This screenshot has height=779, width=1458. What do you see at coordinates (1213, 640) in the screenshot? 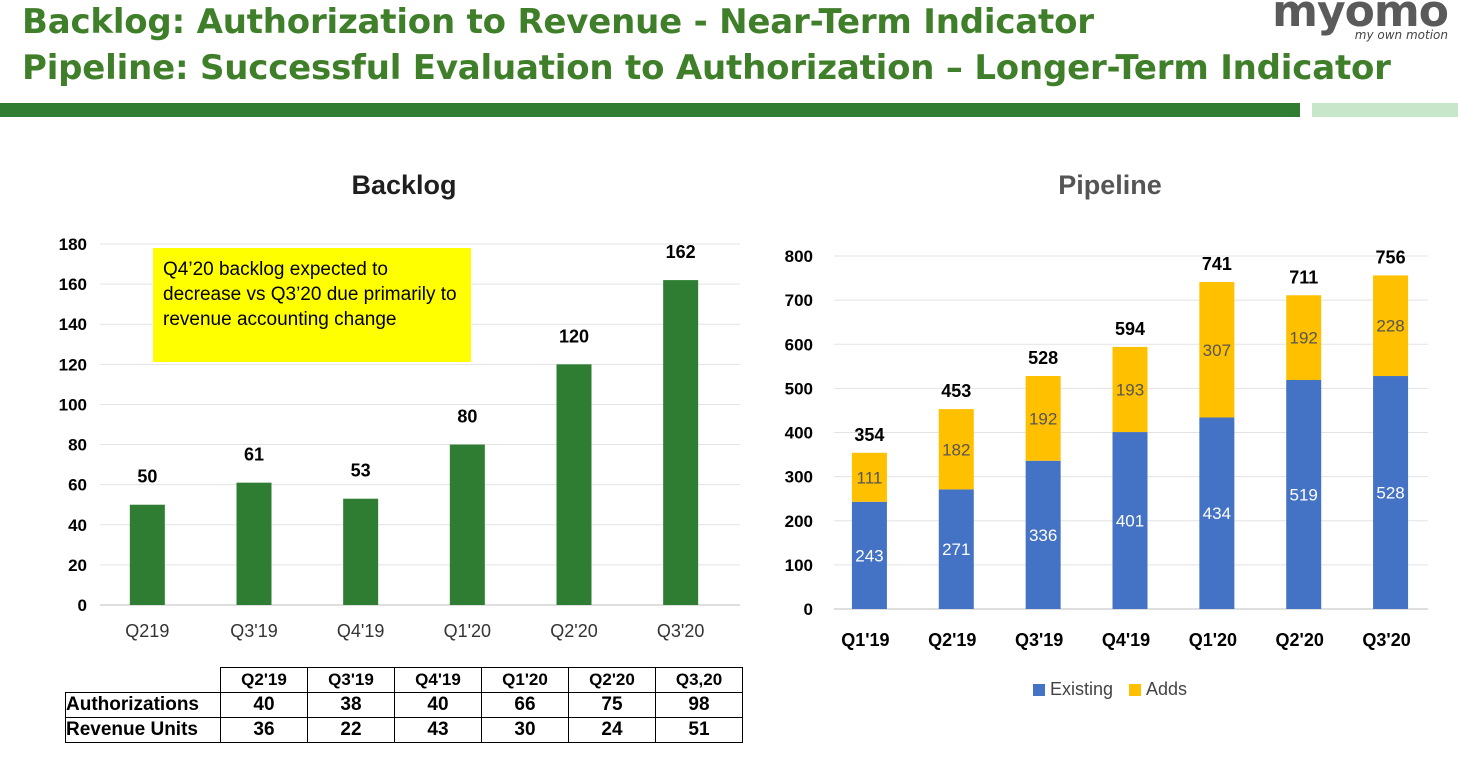
I see `x-tick-label: Q1'20` at bounding box center [1213, 640].